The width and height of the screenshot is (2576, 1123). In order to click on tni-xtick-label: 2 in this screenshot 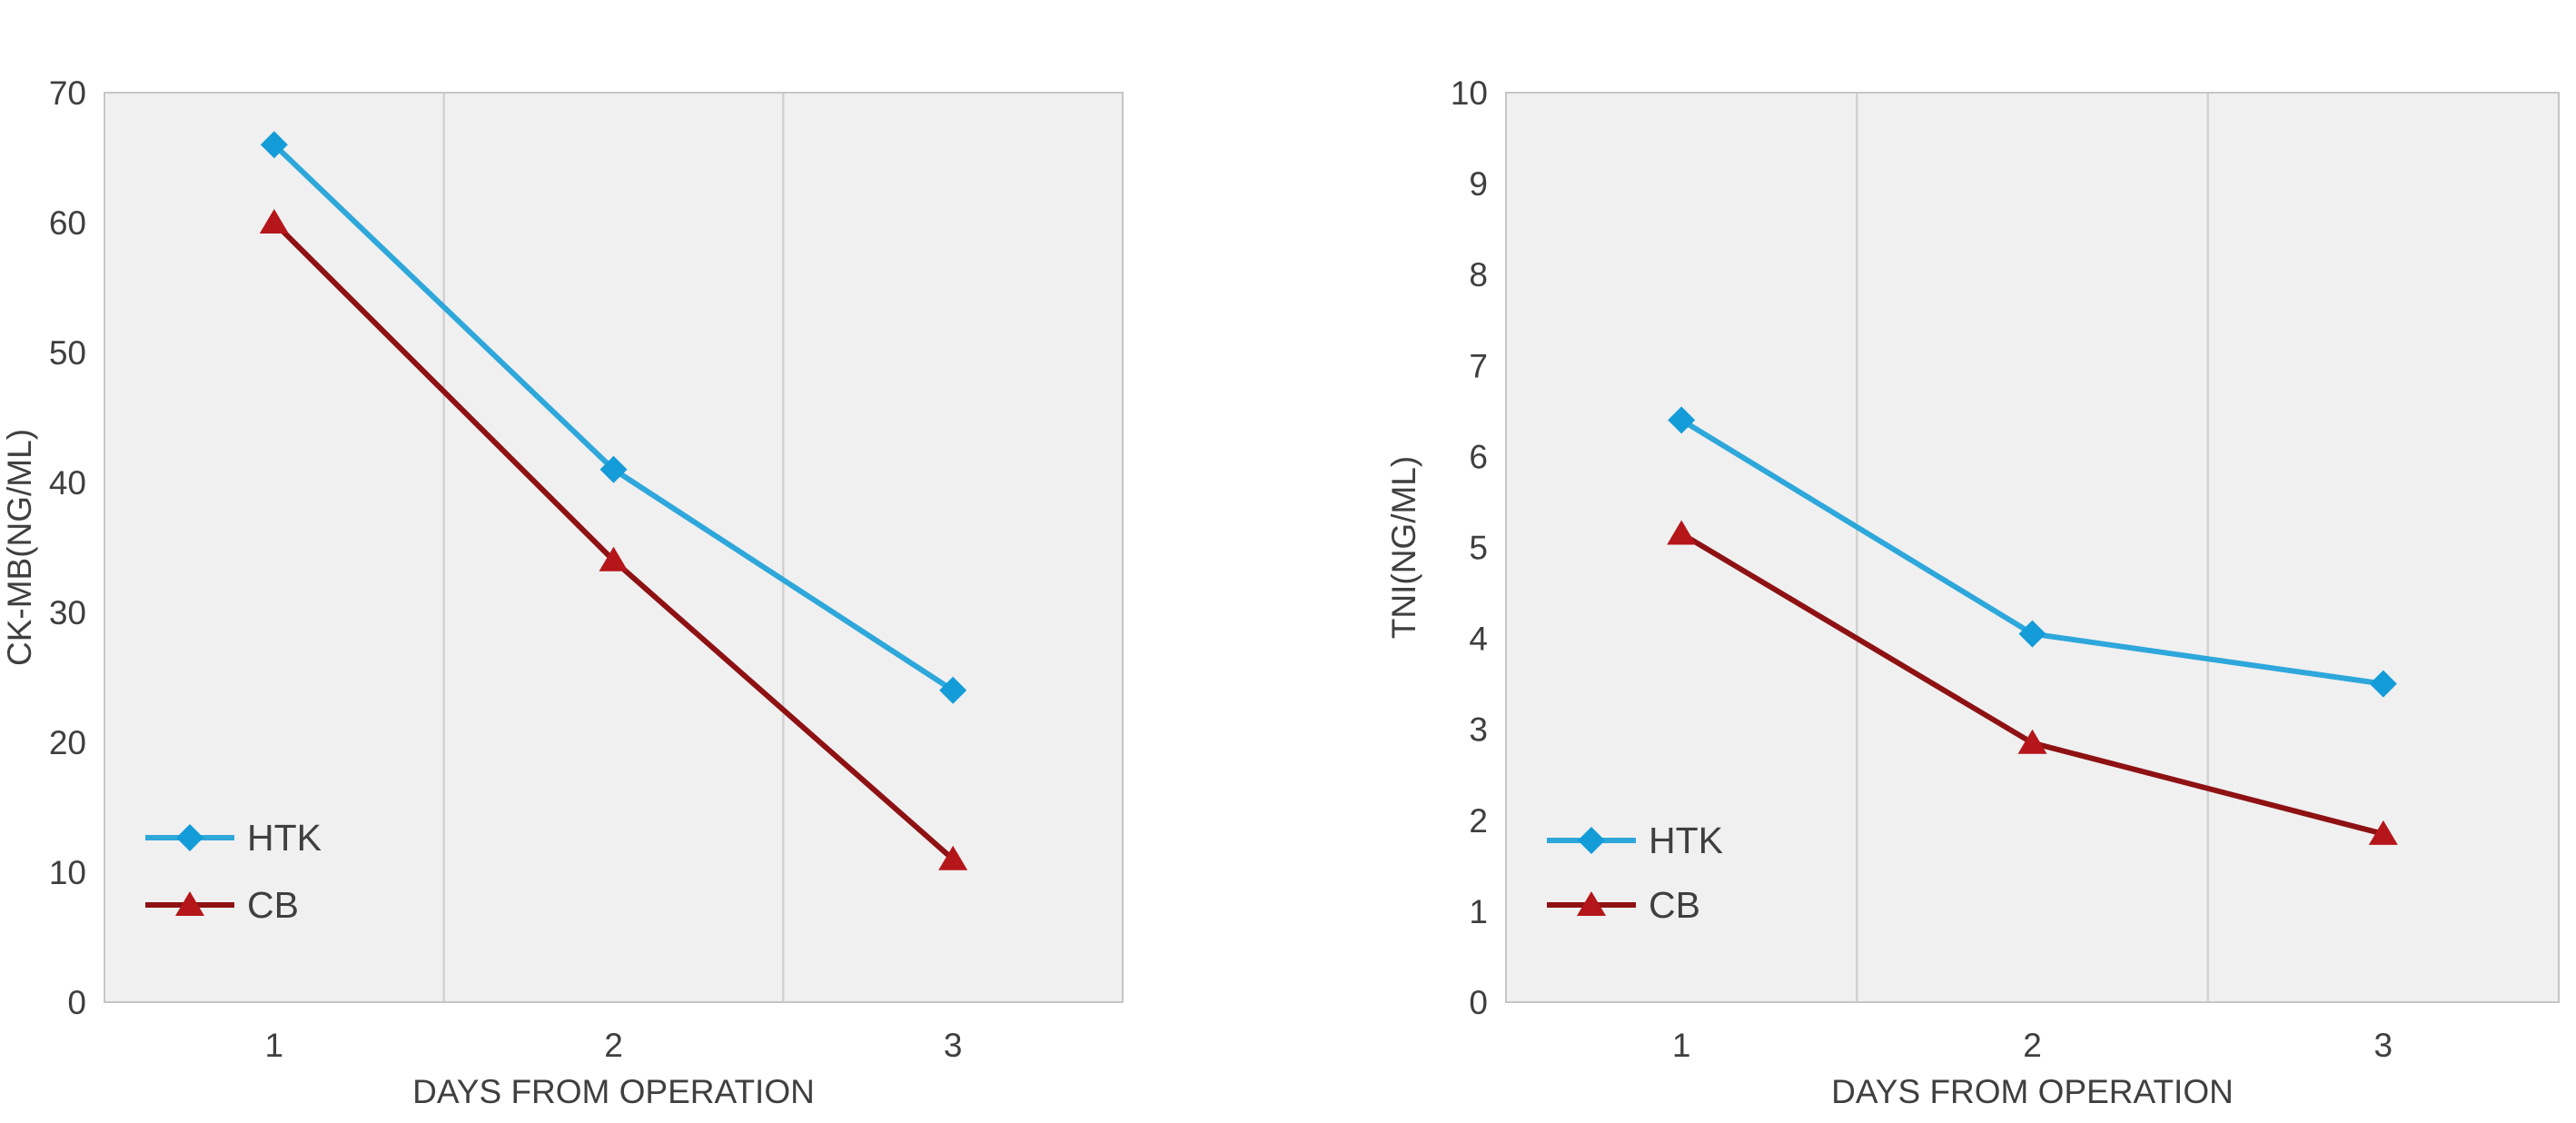, I will do `click(2033, 1045)`.